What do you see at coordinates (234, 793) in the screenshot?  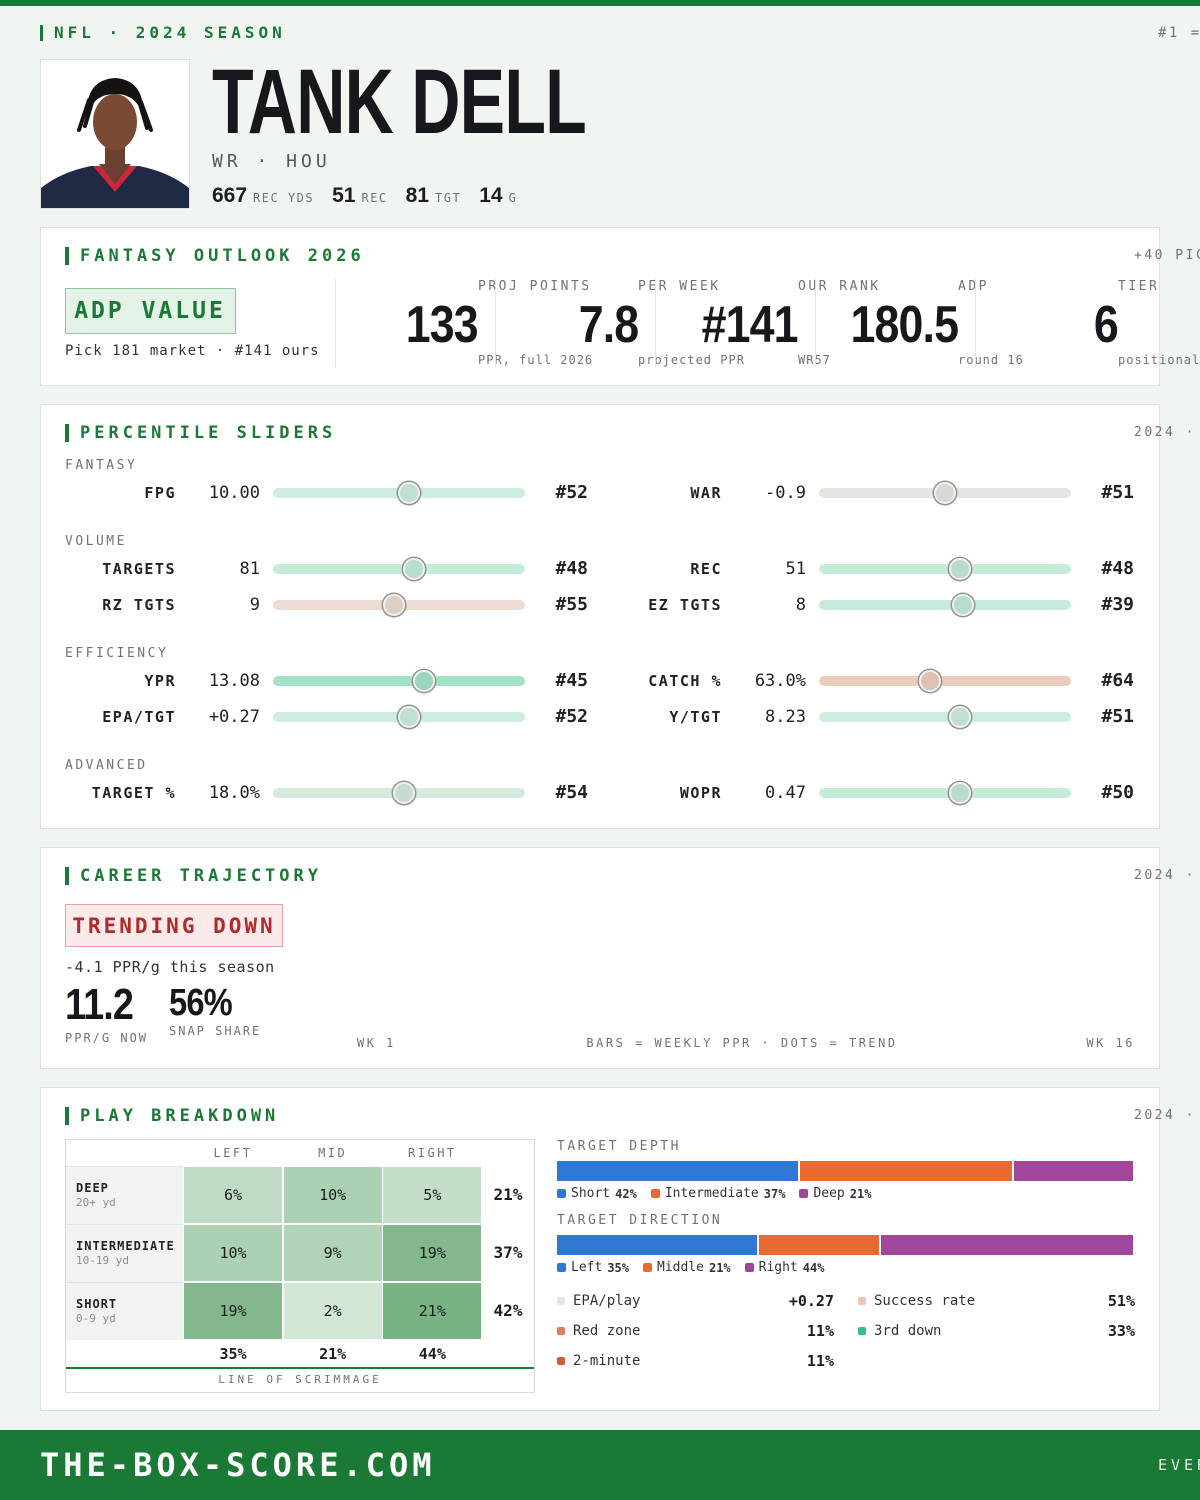 I see `slider-value: 18.0%` at bounding box center [234, 793].